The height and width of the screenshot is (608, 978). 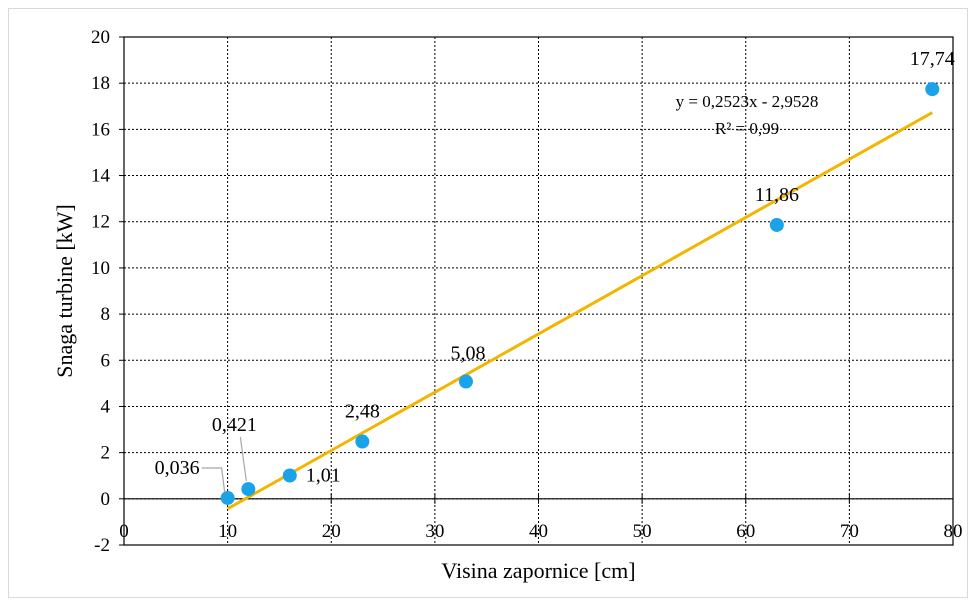 What do you see at coordinates (323, 475) in the screenshot?
I see `data-label: 1,01` at bounding box center [323, 475].